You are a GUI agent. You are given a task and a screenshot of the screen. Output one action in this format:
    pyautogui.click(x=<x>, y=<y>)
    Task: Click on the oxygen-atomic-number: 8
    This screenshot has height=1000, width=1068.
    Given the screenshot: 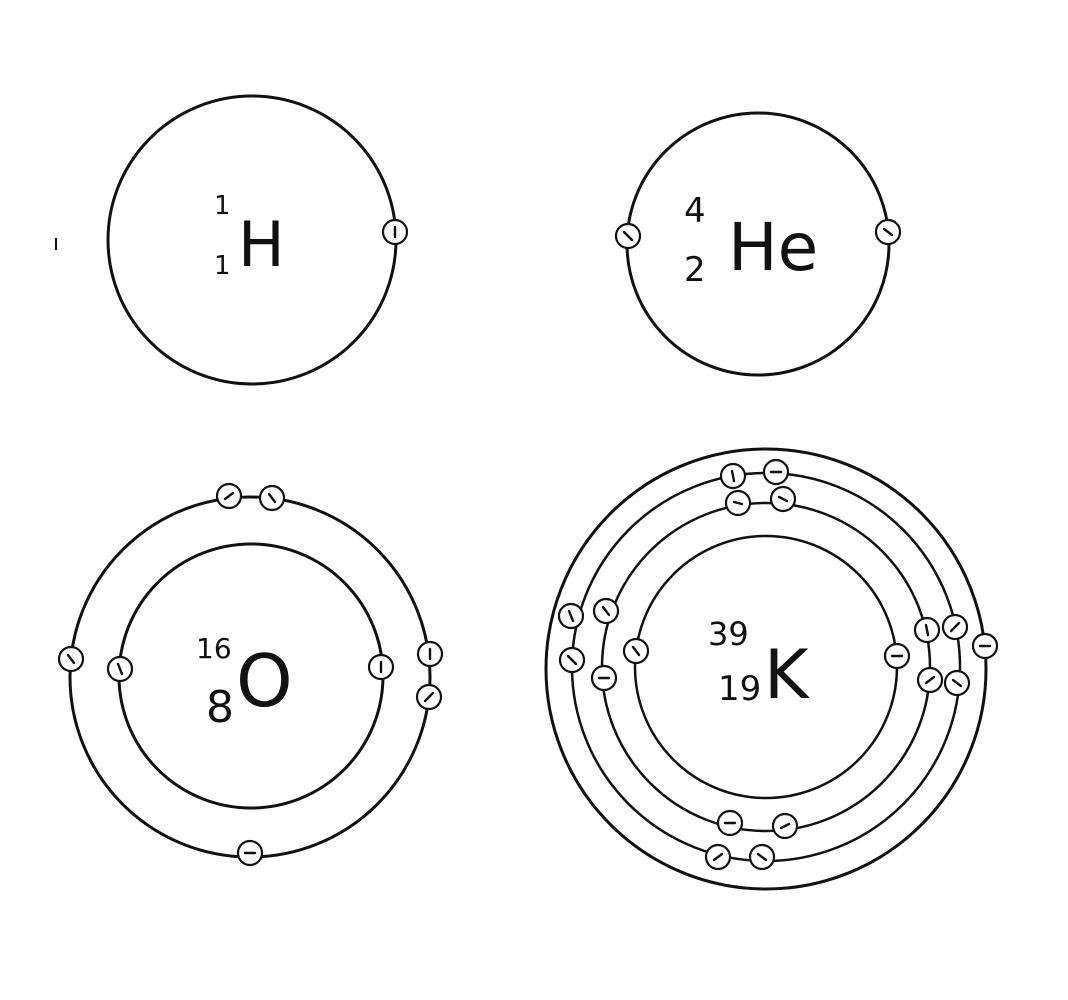 What is the action you would take?
    pyautogui.click(x=220, y=707)
    